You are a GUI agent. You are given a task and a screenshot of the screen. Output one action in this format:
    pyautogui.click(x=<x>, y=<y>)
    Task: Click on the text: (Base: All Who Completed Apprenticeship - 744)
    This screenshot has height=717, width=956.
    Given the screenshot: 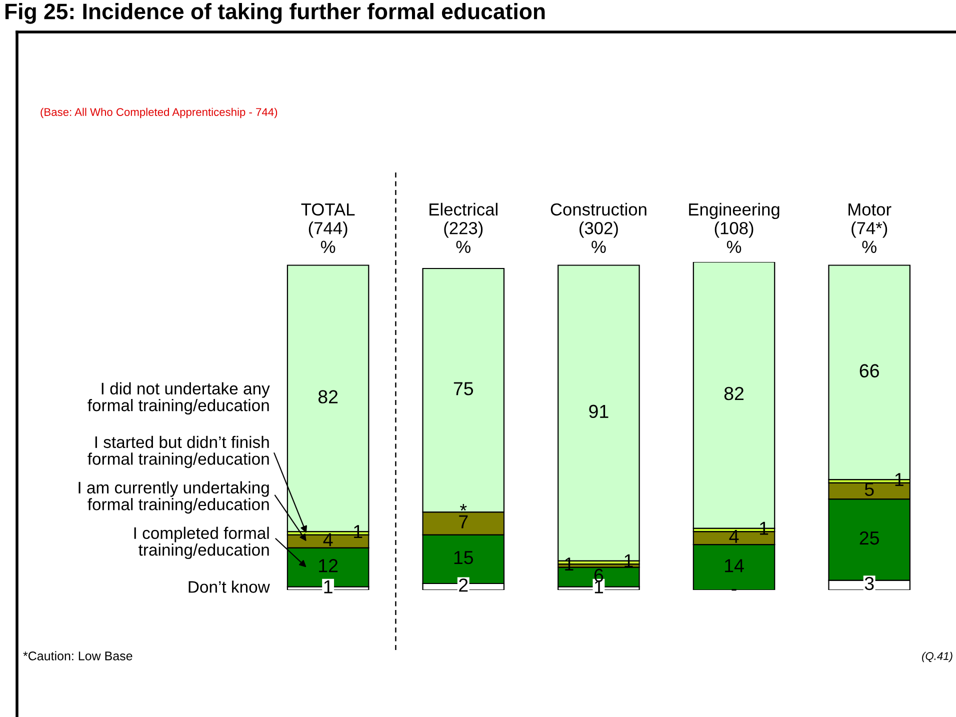 What is the action you would take?
    pyautogui.click(x=159, y=113)
    